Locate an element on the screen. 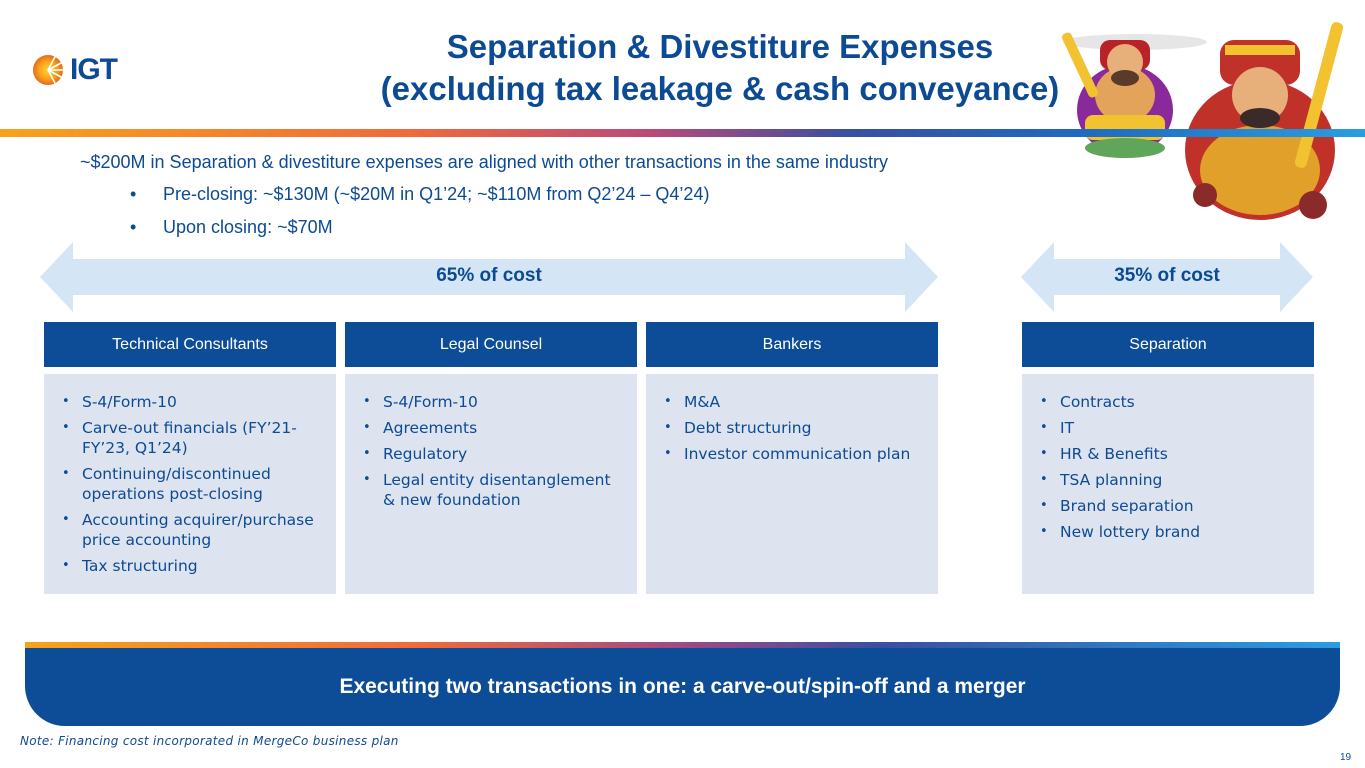 The width and height of the screenshot is (1365, 768). list-item: Agreements is located at coordinates (494, 428).